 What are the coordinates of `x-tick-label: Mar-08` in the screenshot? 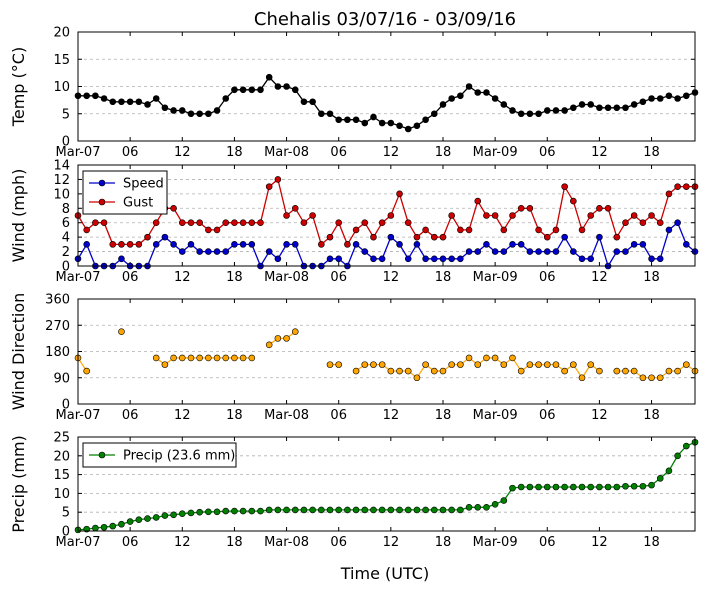 It's located at (286, 542).